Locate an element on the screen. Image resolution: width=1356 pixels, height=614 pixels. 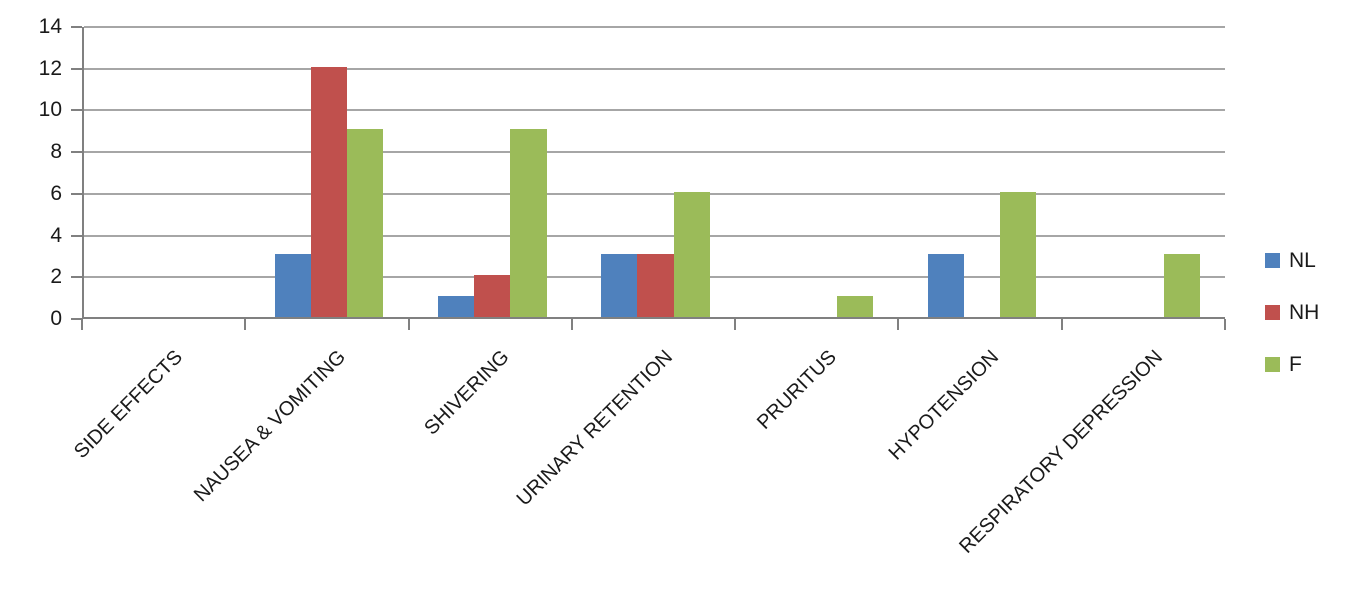
y-tick-label-6: 6 is located at coordinates (56, 193).